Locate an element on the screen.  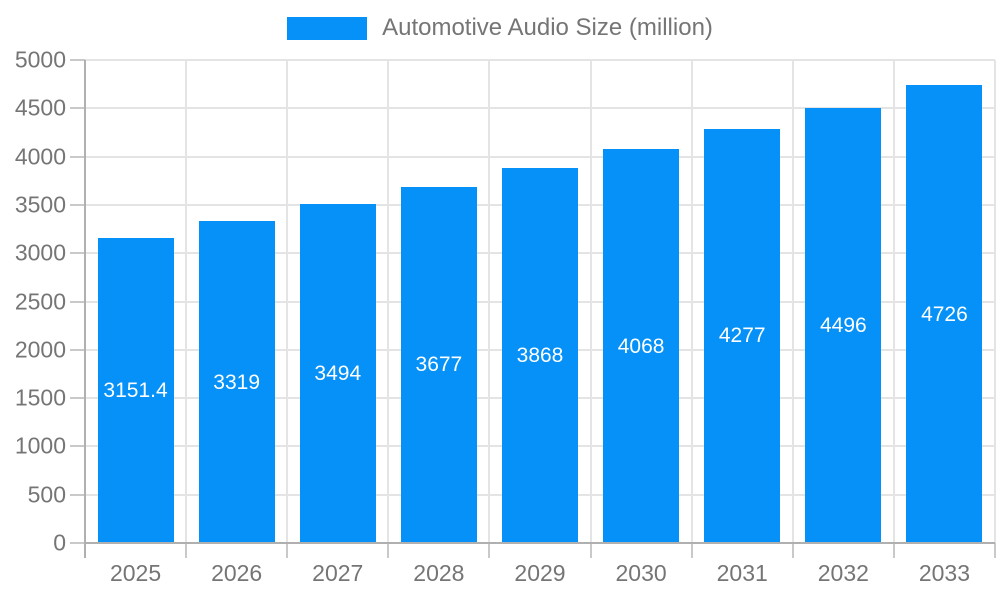
y-axis-label: 3500 is located at coordinates (40, 204).